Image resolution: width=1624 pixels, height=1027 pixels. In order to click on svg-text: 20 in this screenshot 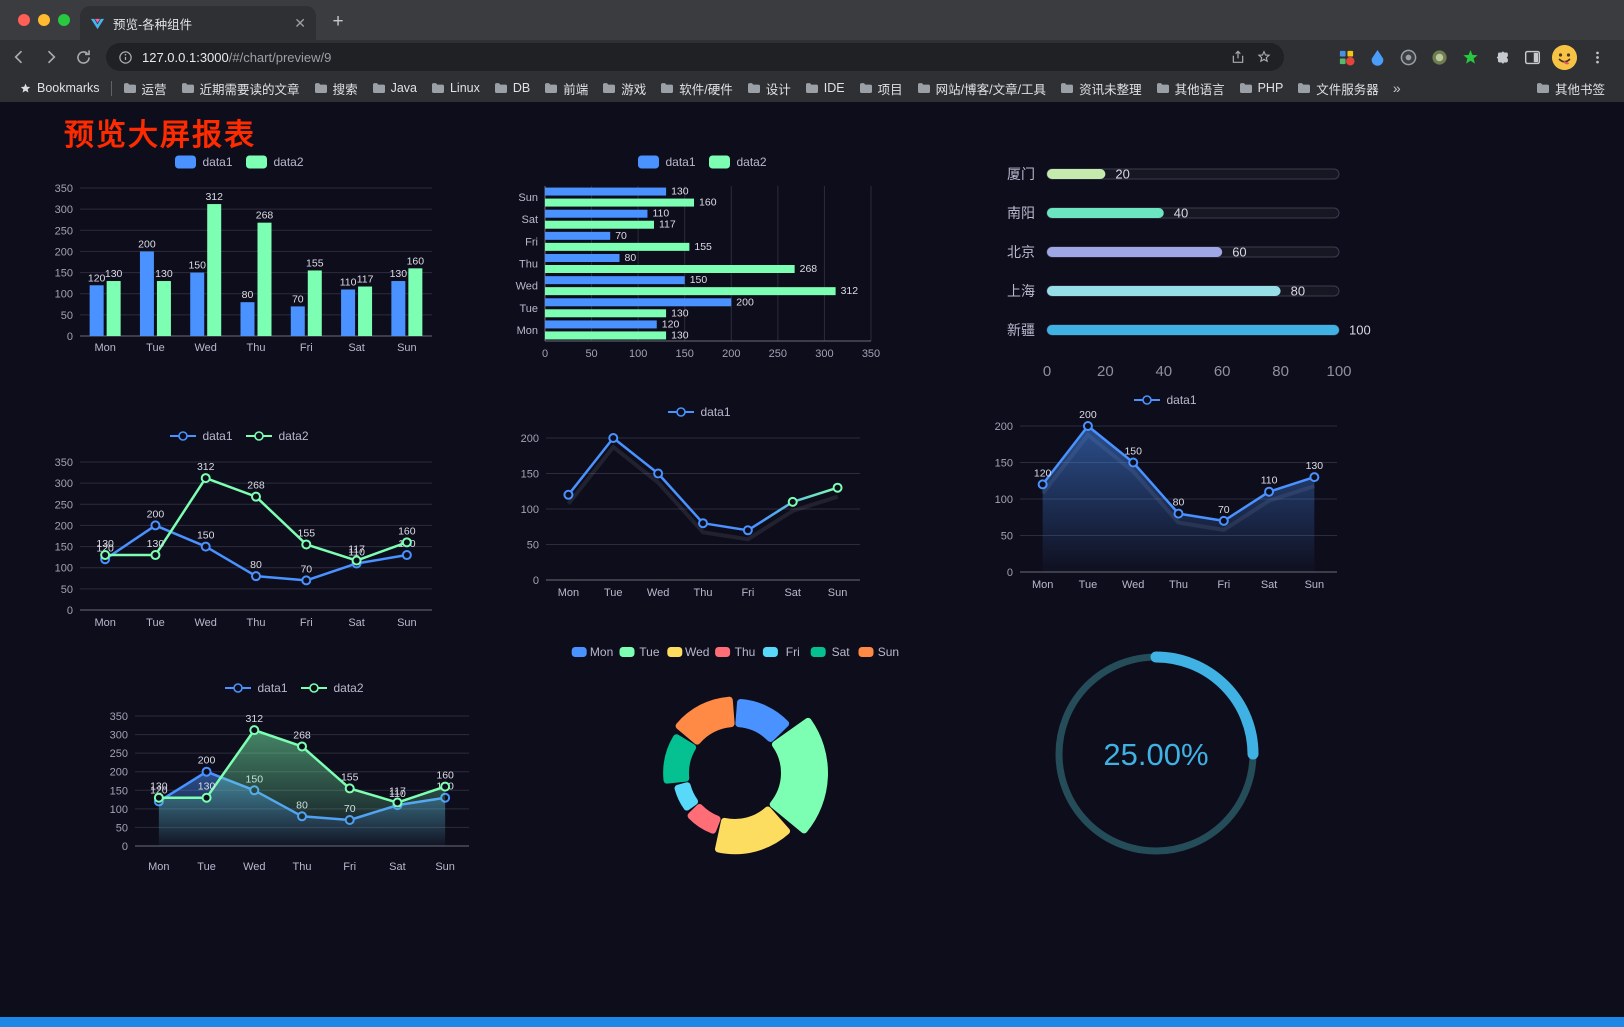, I will do `click(1122, 174)`.